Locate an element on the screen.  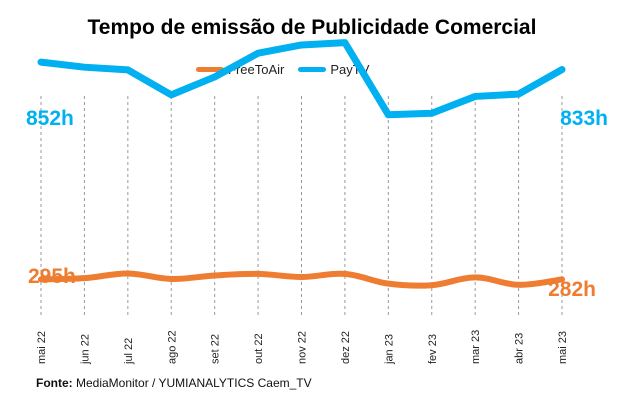
x-tick-label: set 22 is located at coordinates (216, 349).